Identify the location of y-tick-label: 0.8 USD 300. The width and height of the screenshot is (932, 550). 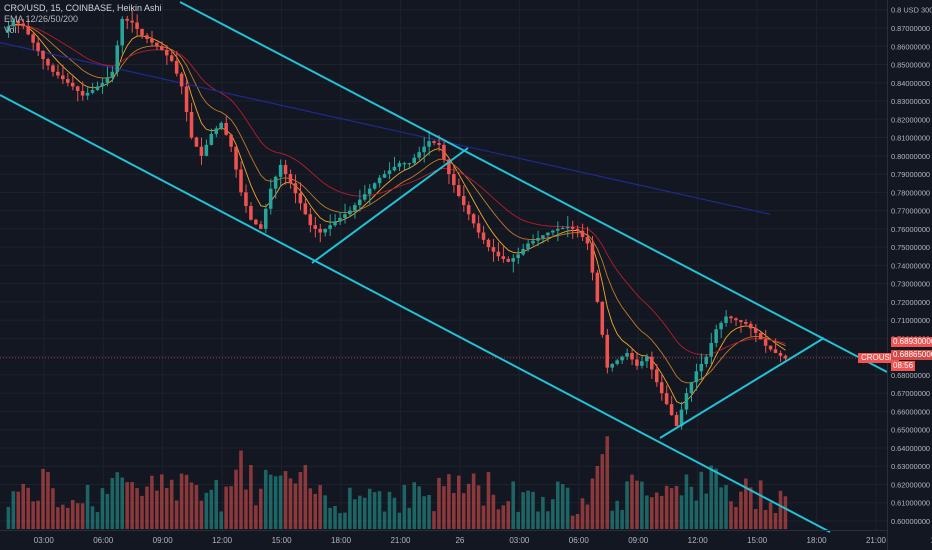
(911, 10).